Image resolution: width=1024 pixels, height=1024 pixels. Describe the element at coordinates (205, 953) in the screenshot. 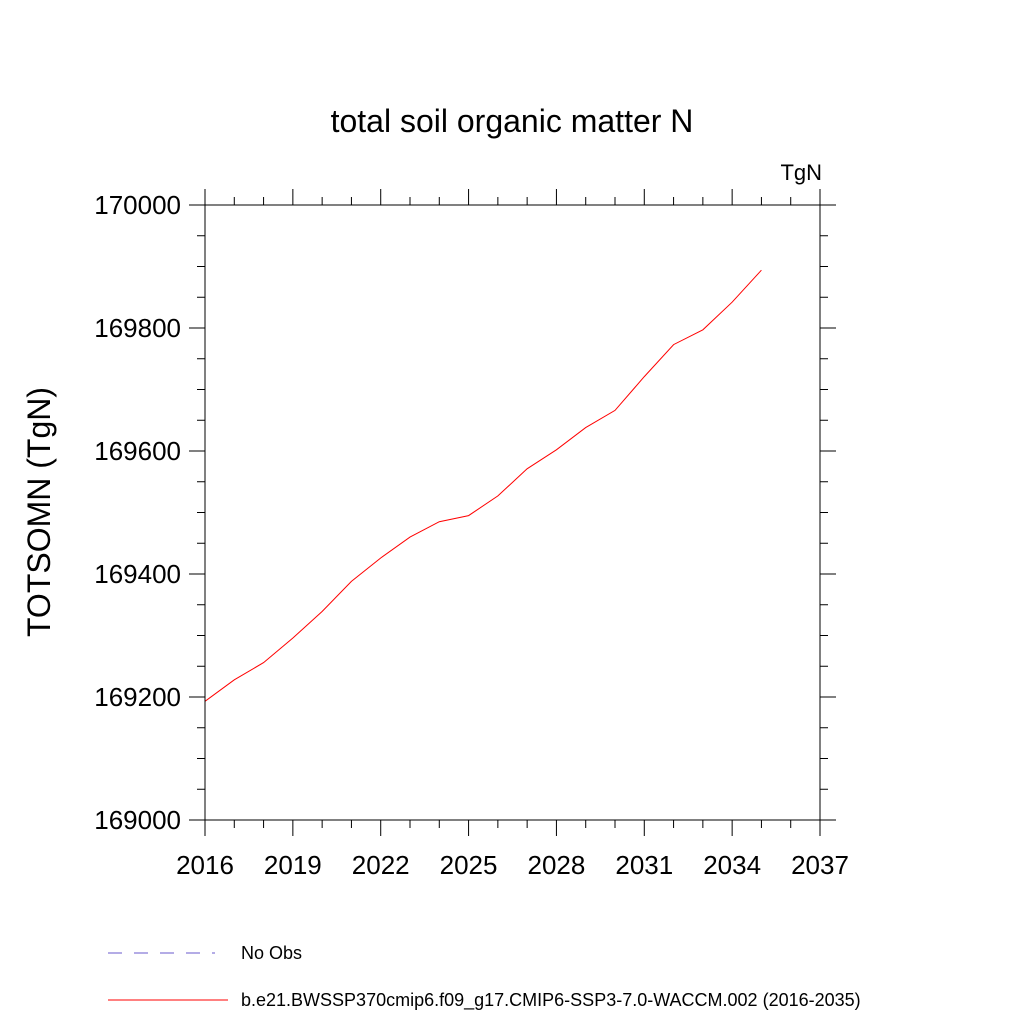

I see `legend-item: No Obs` at that location.